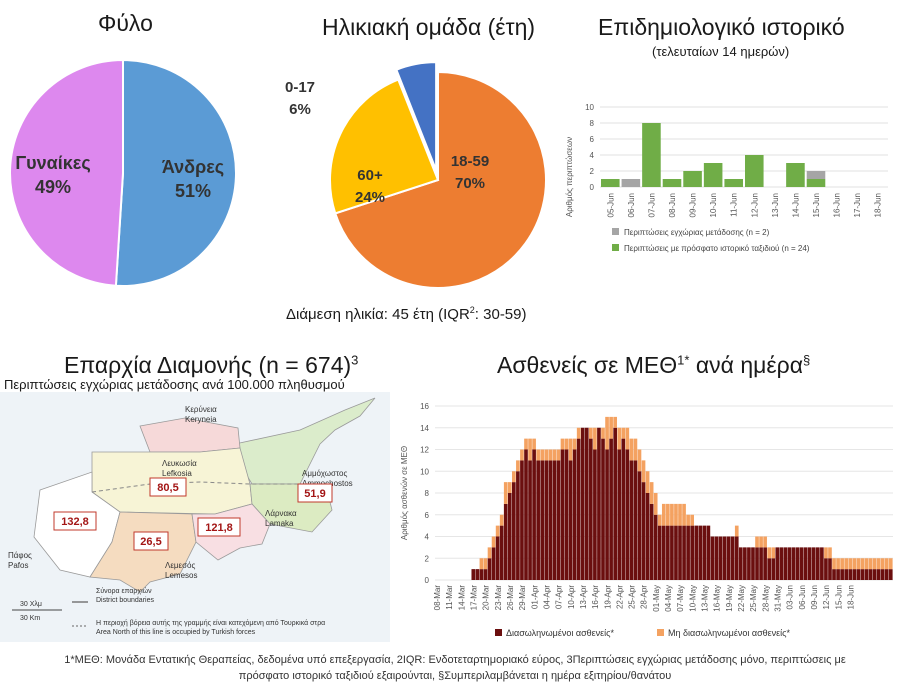 Image resolution: width=910 pixels, height=690 pixels. What do you see at coordinates (300, 87) in the screenshot?
I see `age-pie-label-2: 0-17` at bounding box center [300, 87].